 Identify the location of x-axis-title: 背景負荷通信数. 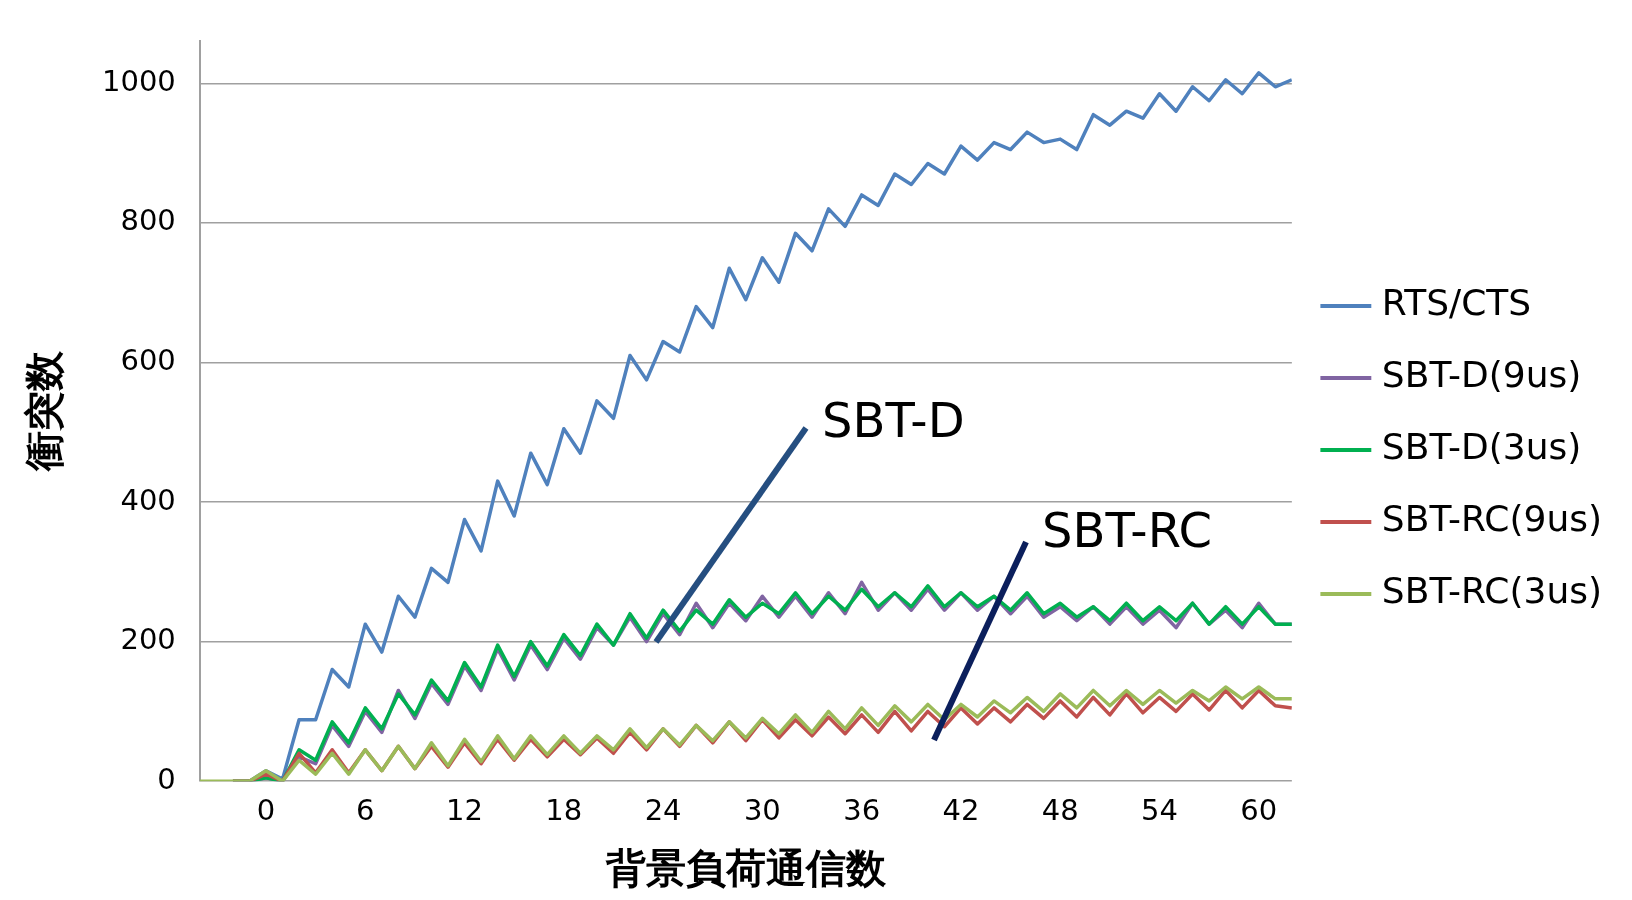
(745, 868).